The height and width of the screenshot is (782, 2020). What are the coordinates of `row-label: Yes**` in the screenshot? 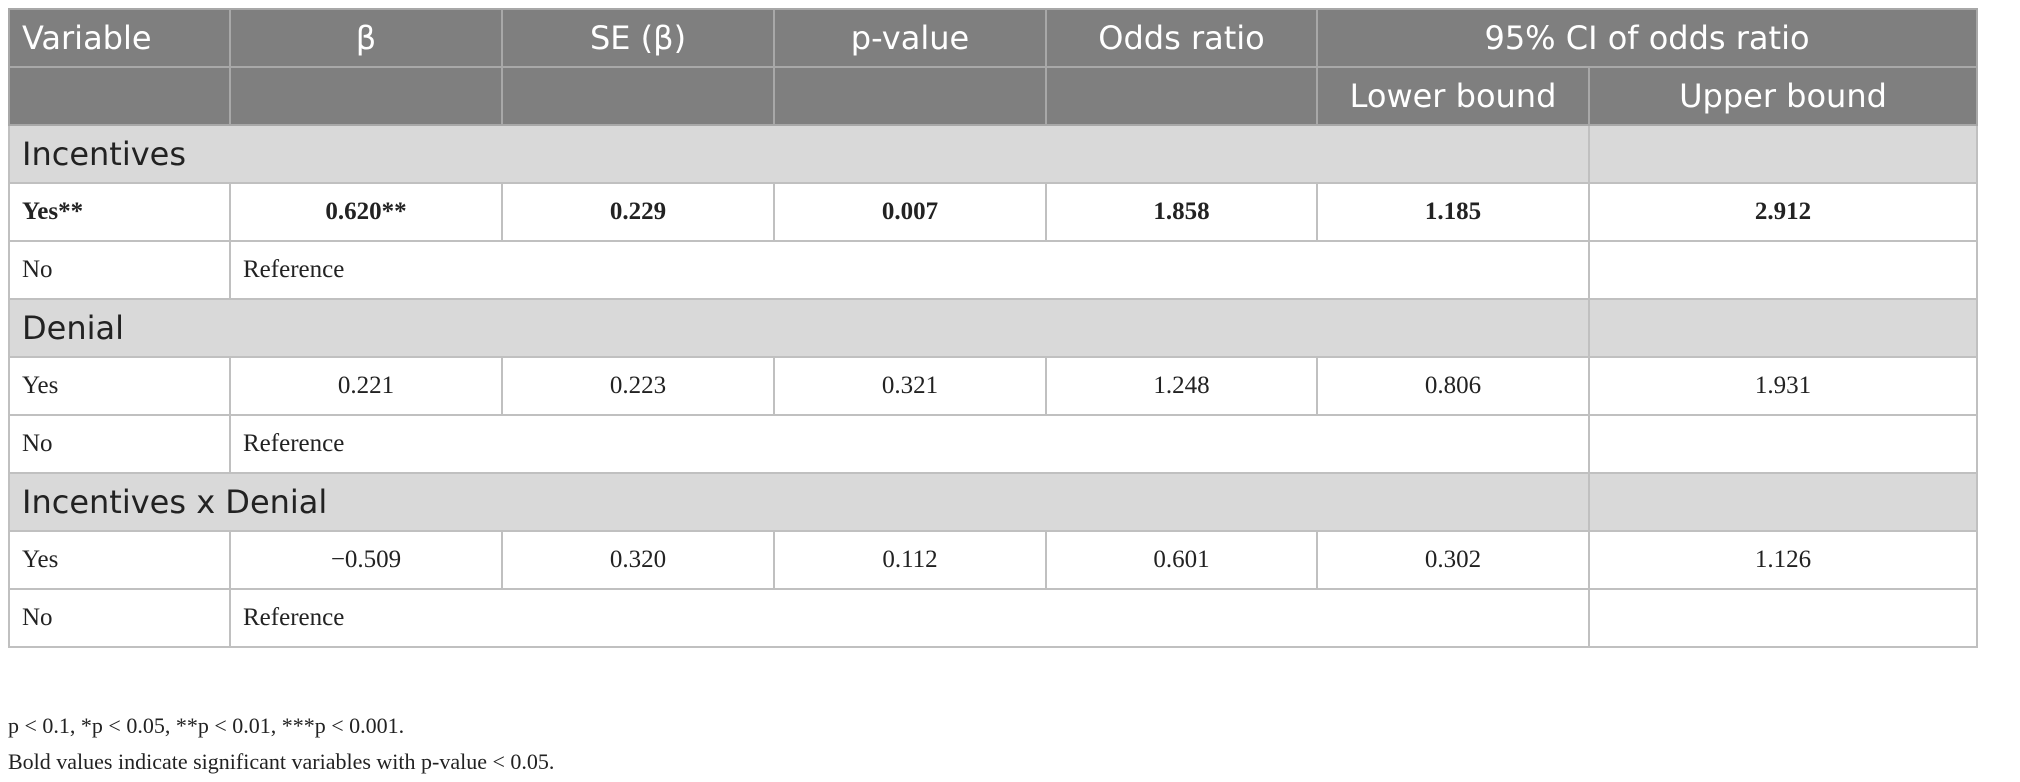 It's located at (119, 212).